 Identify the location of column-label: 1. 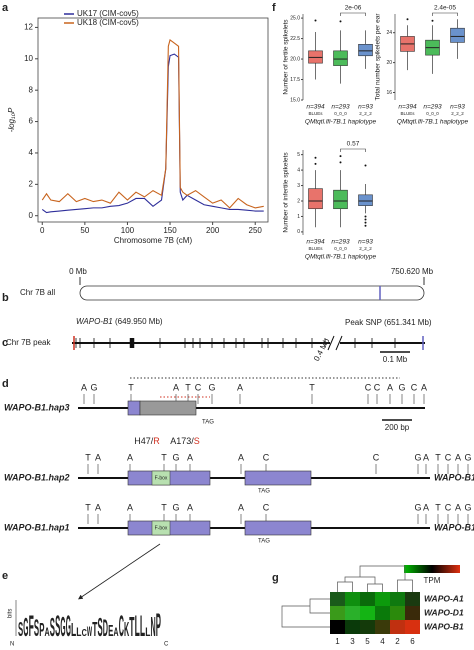
(337, 641).